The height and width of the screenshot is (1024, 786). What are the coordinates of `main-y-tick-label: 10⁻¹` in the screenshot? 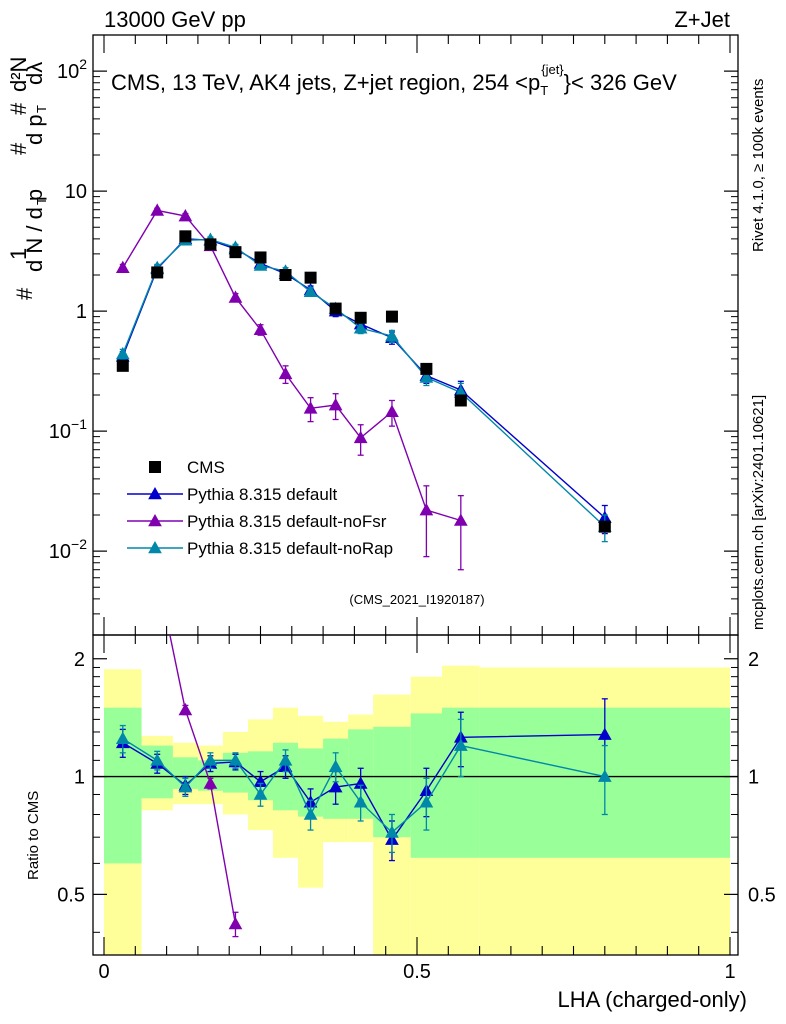 It's located at (68, 429).